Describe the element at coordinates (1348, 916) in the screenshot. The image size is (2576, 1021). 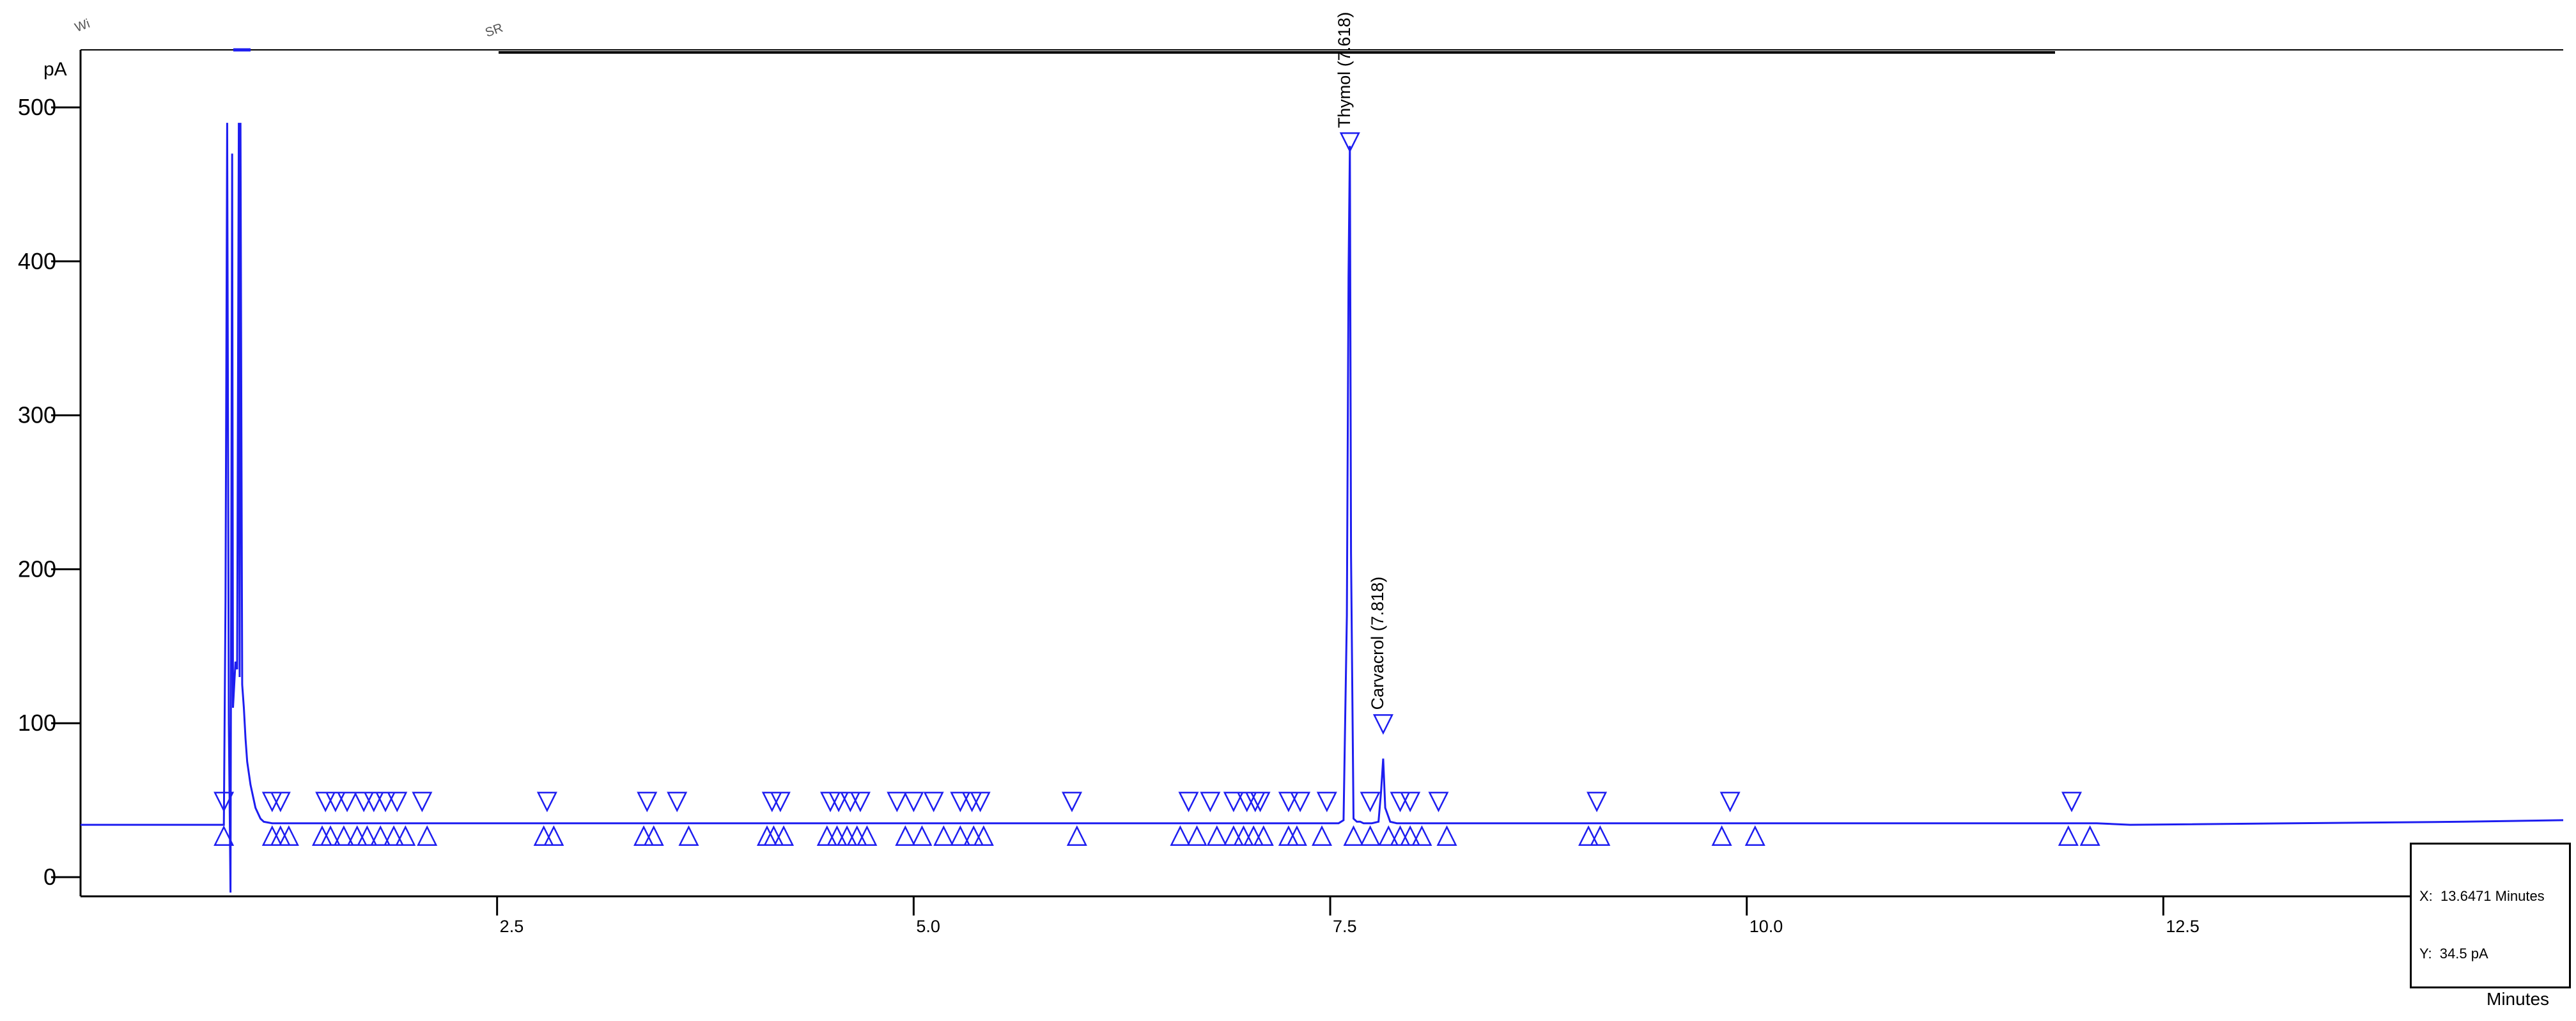
I see `x-axis: 2.5 5.0 7.5 10.0 12.5` at that location.